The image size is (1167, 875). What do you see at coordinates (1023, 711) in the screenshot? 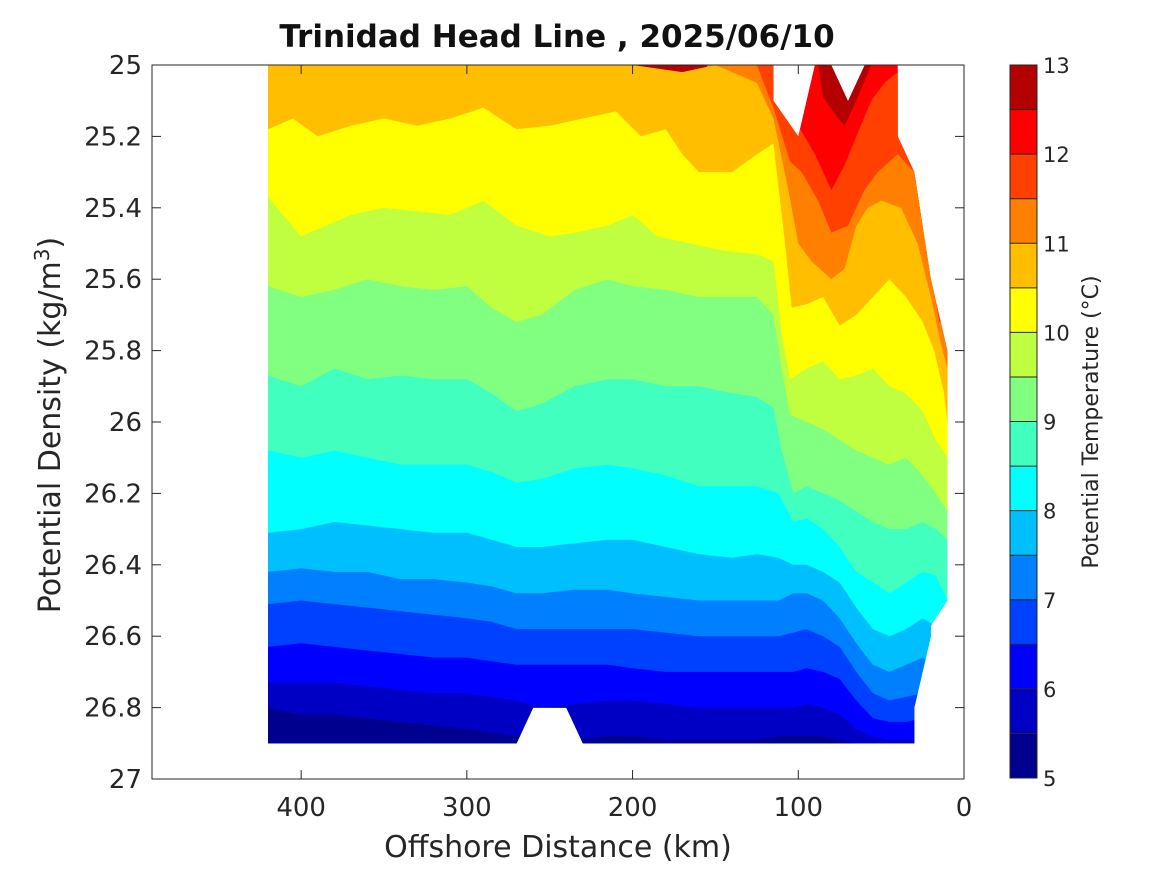
I see `colorbar-swatch-5.5` at bounding box center [1023, 711].